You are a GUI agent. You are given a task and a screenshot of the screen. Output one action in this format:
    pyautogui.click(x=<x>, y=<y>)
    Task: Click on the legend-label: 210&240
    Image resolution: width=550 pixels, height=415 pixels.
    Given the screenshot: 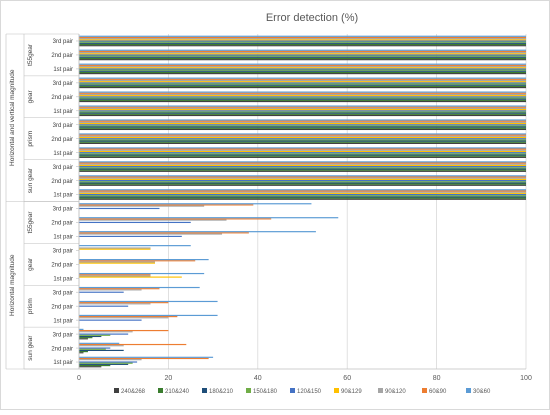 What is the action you would take?
    pyautogui.click(x=177, y=392)
    